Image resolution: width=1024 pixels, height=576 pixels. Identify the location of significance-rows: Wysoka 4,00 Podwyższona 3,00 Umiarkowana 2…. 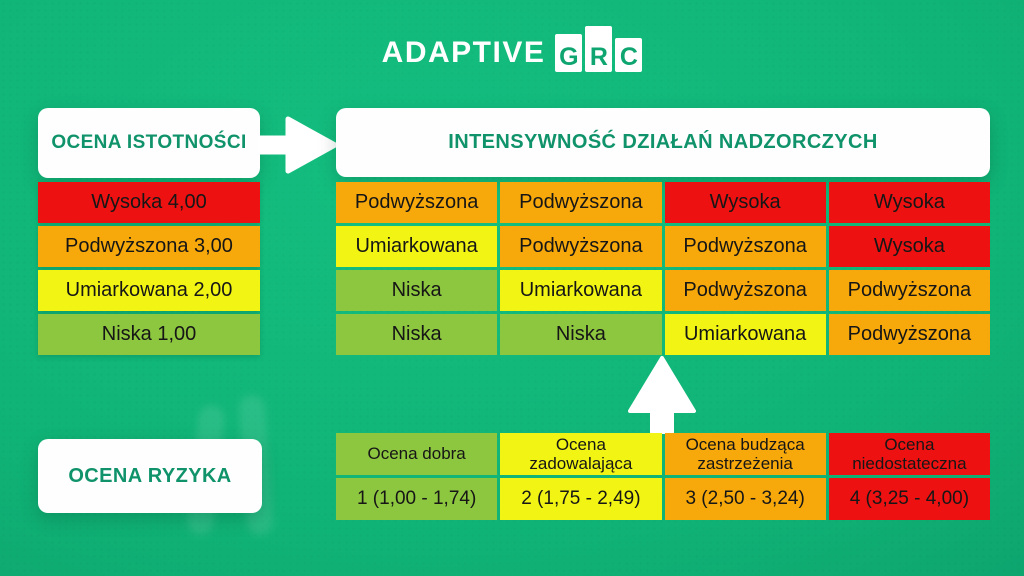
(149, 268).